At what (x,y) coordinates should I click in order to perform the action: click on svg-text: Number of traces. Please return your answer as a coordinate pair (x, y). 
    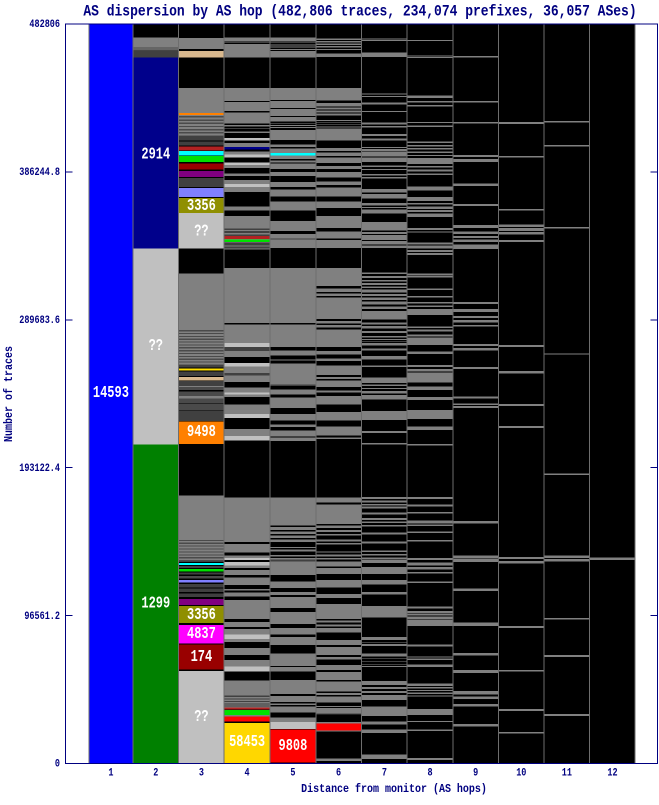
    Looking at the image, I should click on (9, 394).